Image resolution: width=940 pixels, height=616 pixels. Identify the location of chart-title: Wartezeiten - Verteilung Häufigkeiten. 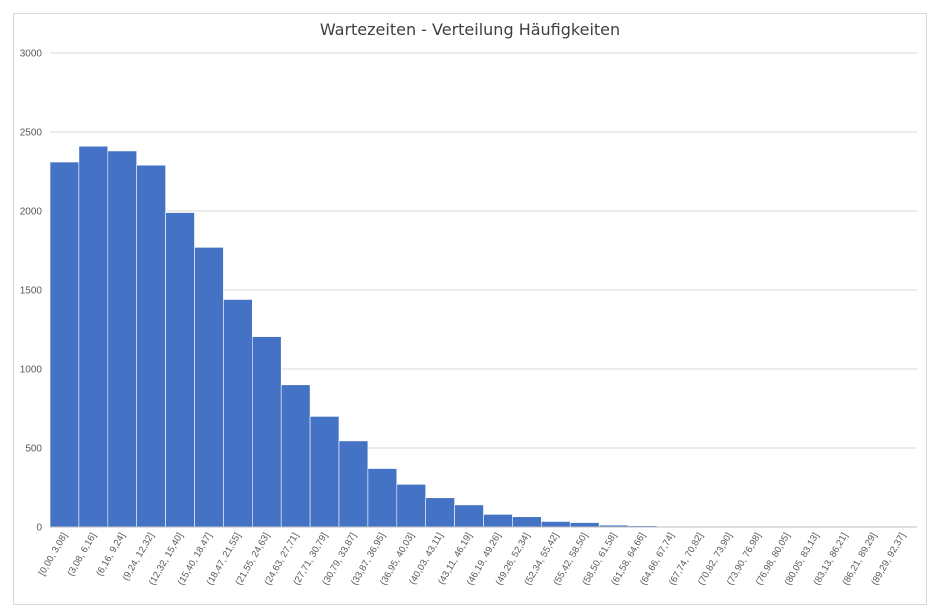
(470, 29).